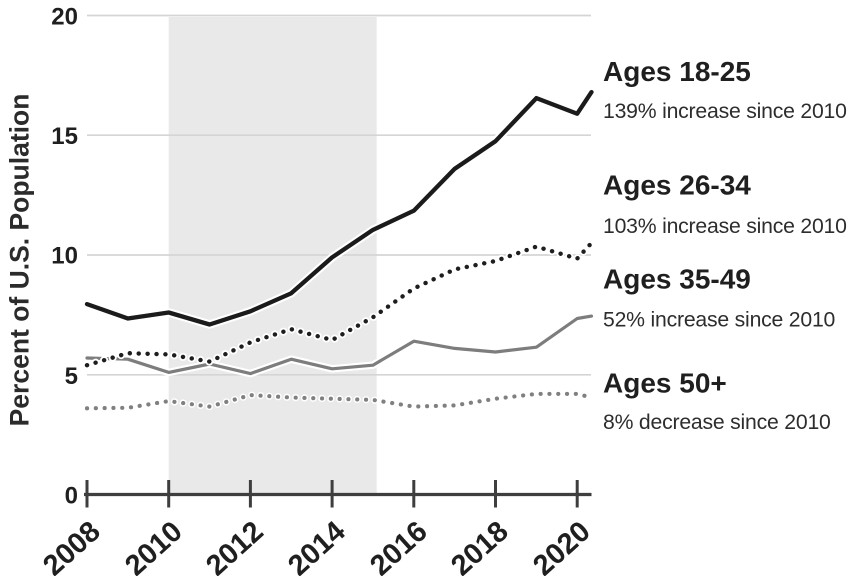 The image size is (851, 581). What do you see at coordinates (677, 71) in the screenshot?
I see `svg-text: Ages 18-25` at bounding box center [677, 71].